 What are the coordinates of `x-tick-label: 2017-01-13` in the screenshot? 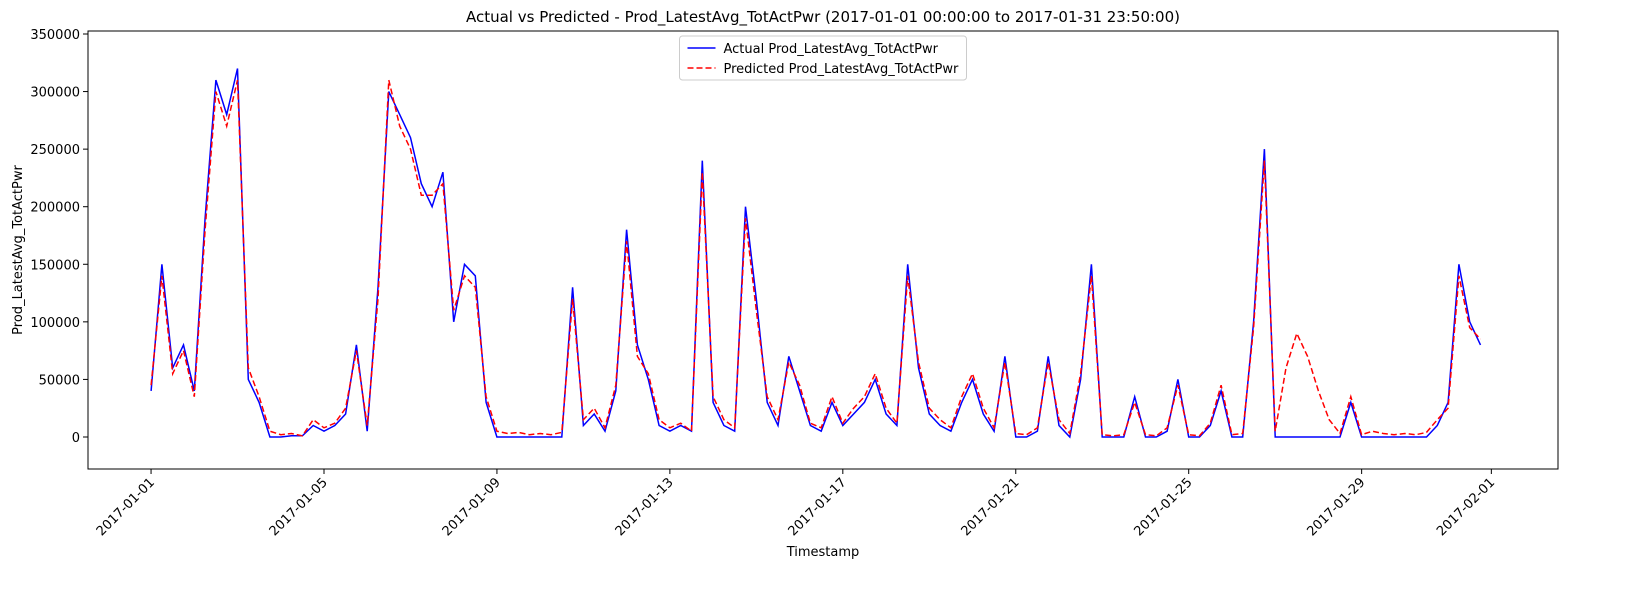 It's located at (645, 507).